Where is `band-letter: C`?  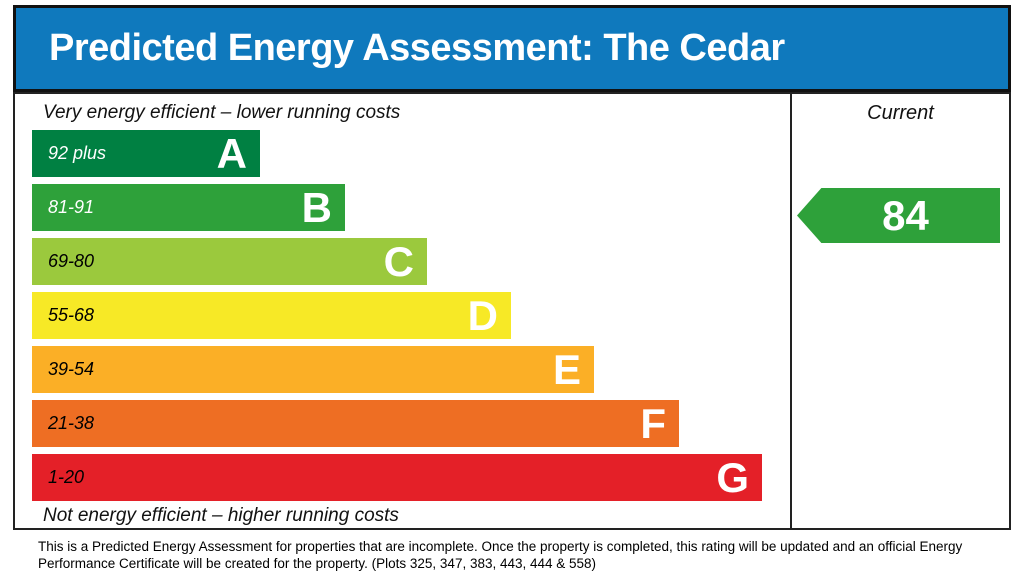 band-letter: C is located at coordinates (398, 261).